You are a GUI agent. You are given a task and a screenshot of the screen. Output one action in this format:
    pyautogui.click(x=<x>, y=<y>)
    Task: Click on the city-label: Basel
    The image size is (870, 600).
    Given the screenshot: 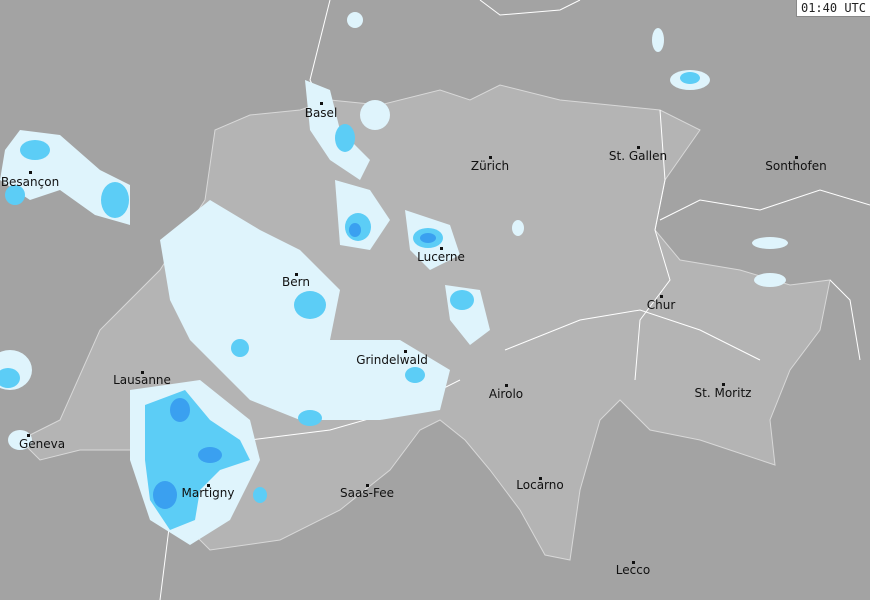 What is the action you would take?
    pyautogui.click(x=321, y=113)
    